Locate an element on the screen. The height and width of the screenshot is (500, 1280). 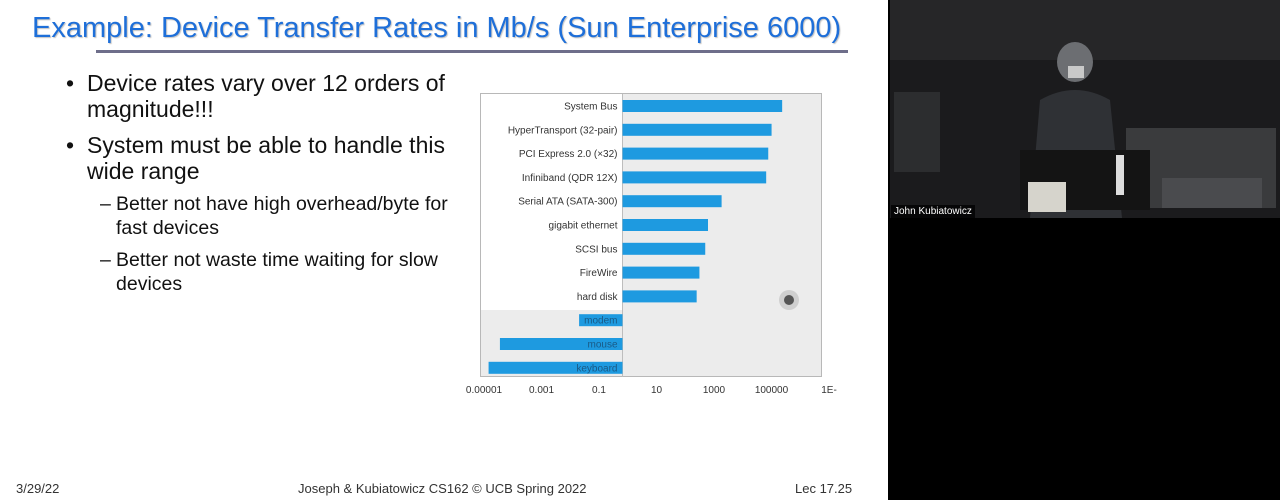
chart-category-label: SCSI bus is located at coordinates (596, 249).